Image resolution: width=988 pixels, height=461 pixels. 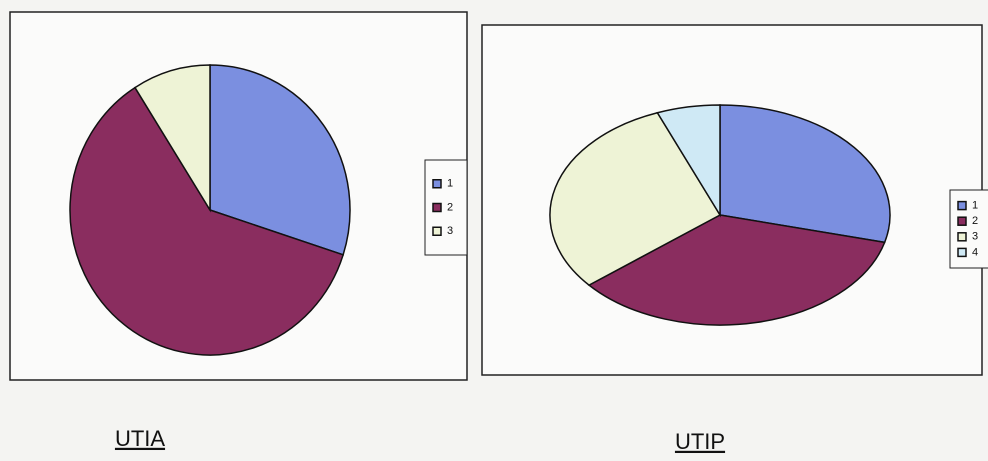 What do you see at coordinates (975, 252) in the screenshot?
I see `legend-label: 4` at bounding box center [975, 252].